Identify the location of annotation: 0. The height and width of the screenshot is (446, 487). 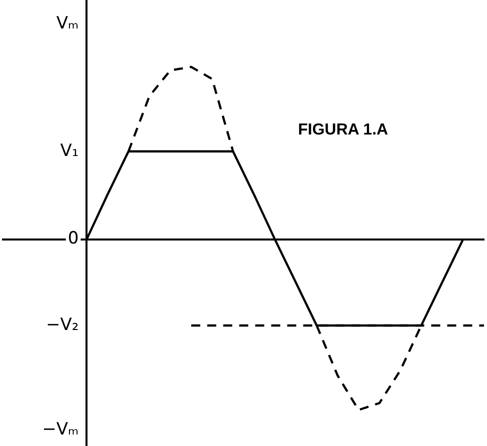
(73, 238).